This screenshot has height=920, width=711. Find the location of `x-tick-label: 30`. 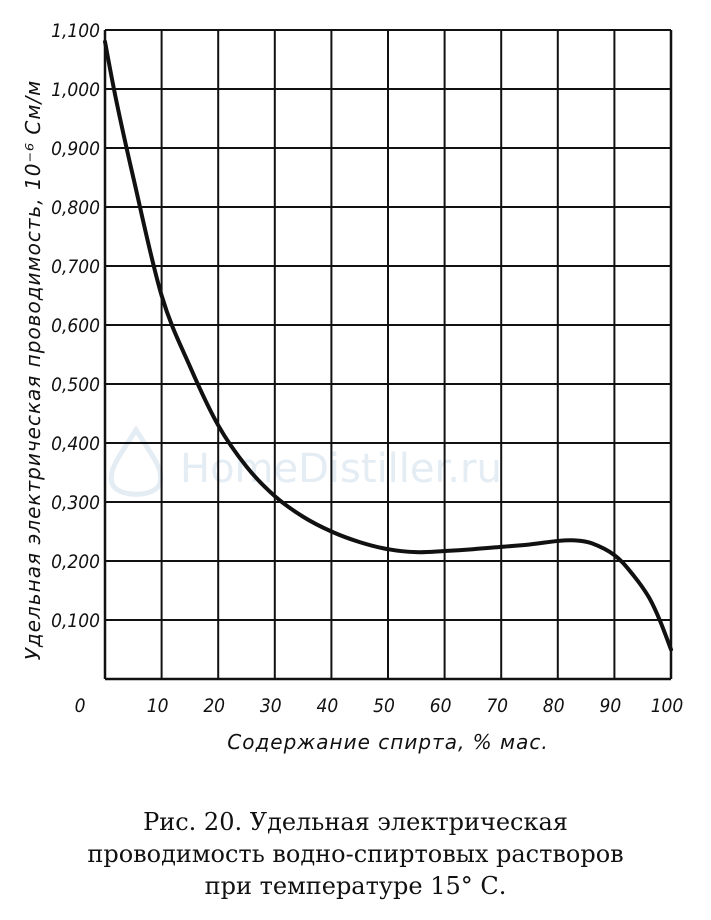

x-tick-label: 30 is located at coordinates (271, 706).